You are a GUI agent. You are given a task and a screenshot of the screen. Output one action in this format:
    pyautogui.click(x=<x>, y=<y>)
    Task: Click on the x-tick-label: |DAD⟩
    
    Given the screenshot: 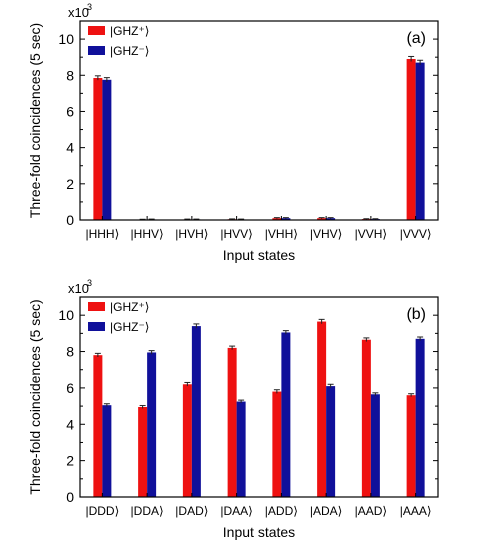 What is the action you would take?
    pyautogui.click(x=191, y=511)
    